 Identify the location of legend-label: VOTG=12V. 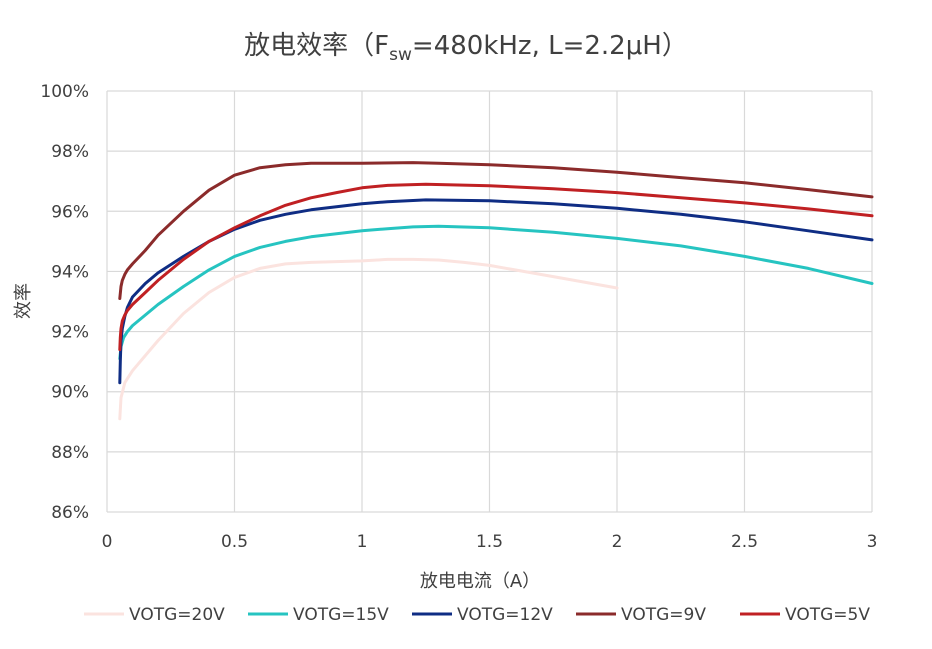
(505, 615).